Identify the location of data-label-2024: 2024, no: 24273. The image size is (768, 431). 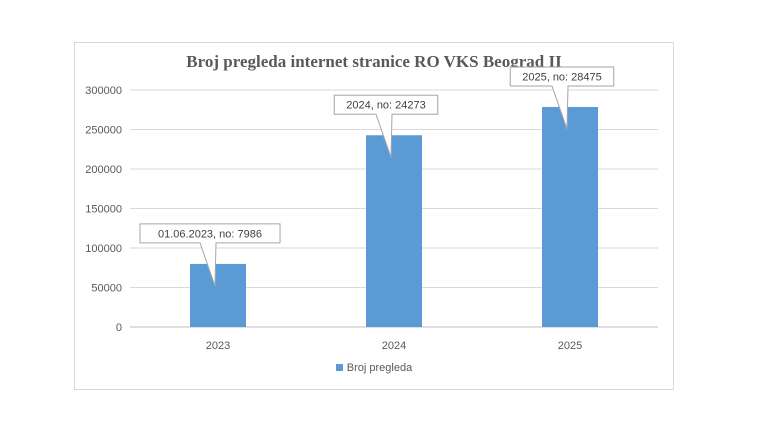
(386, 126).